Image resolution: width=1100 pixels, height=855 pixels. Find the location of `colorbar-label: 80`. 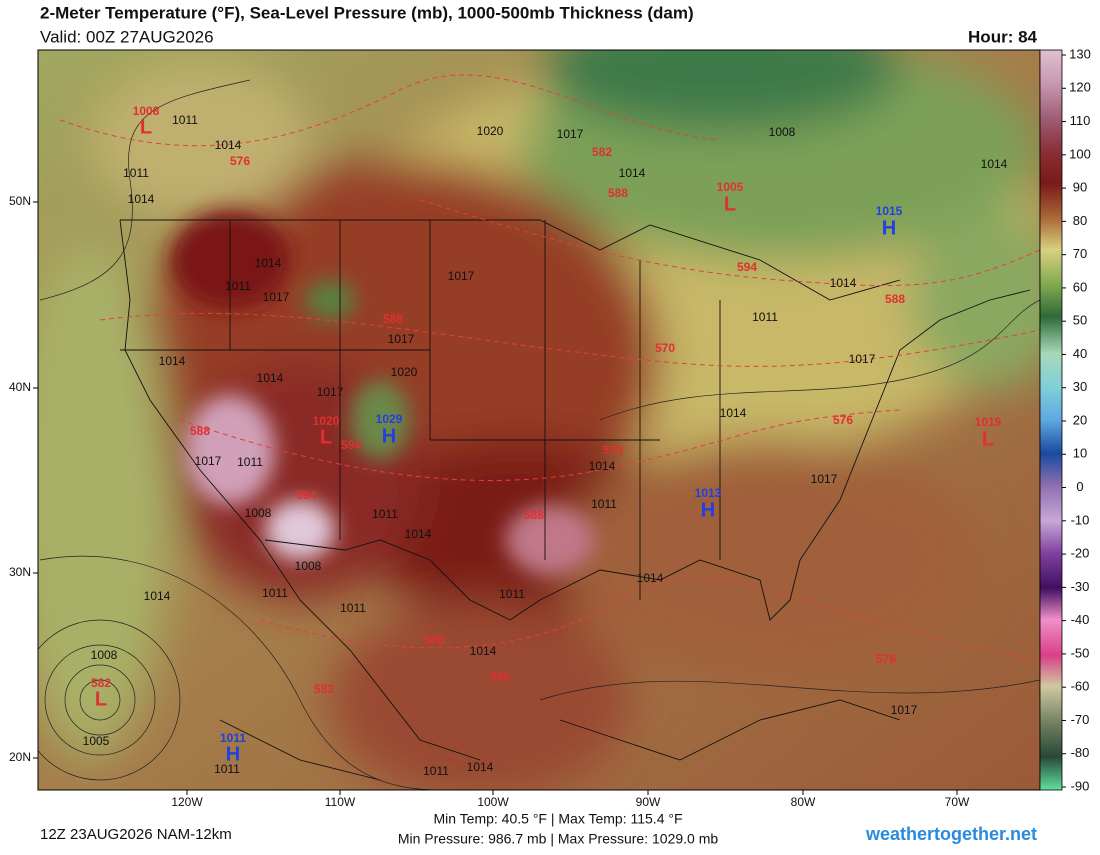

colorbar-label: 80 is located at coordinates (1080, 220).